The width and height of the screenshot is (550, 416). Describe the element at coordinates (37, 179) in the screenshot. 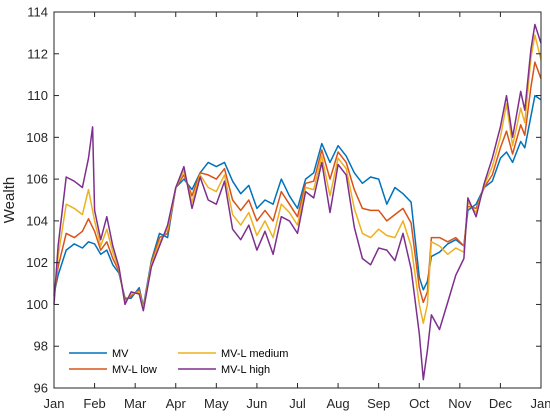

I see `y-tick-label: 106` at that location.